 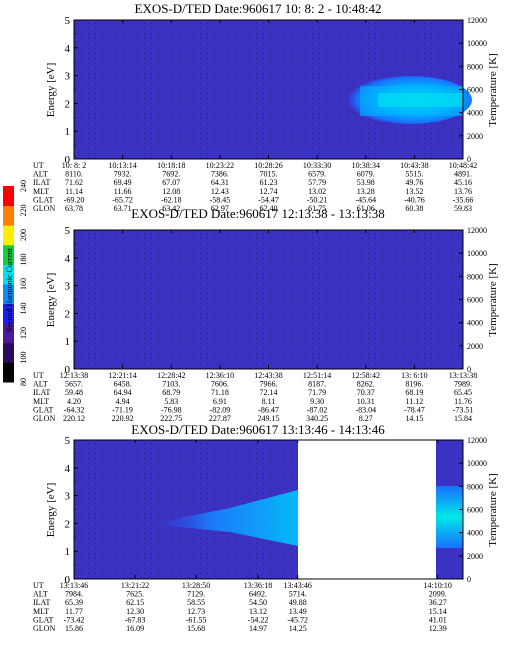 I want to click on ephemeris-value: -45.64, so click(x=365, y=199).